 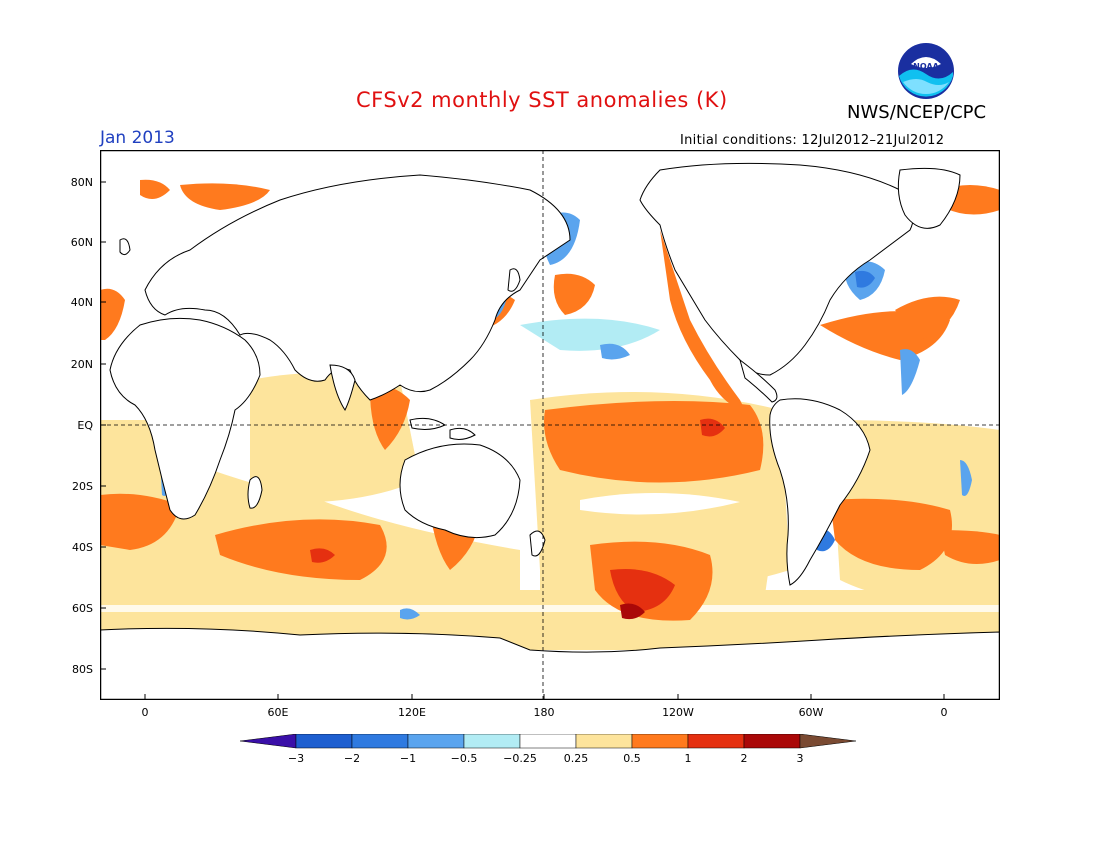 I want to click on lat-label: 80S, so click(x=82, y=669).